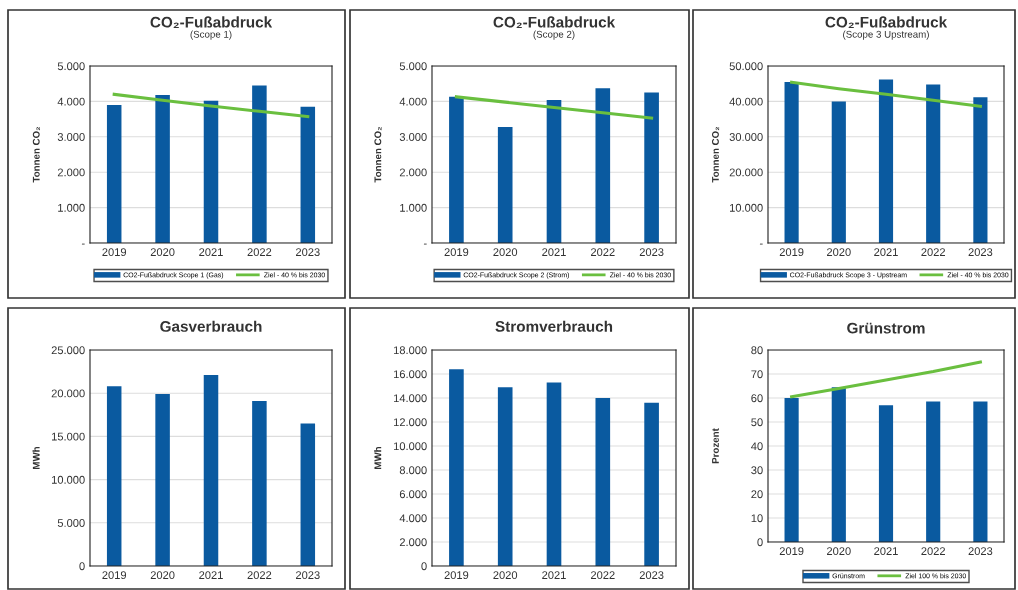 The height and width of the screenshot is (590, 1018). What do you see at coordinates (746, 101) in the screenshot?
I see `y-tick-label: 40.000` at bounding box center [746, 101].